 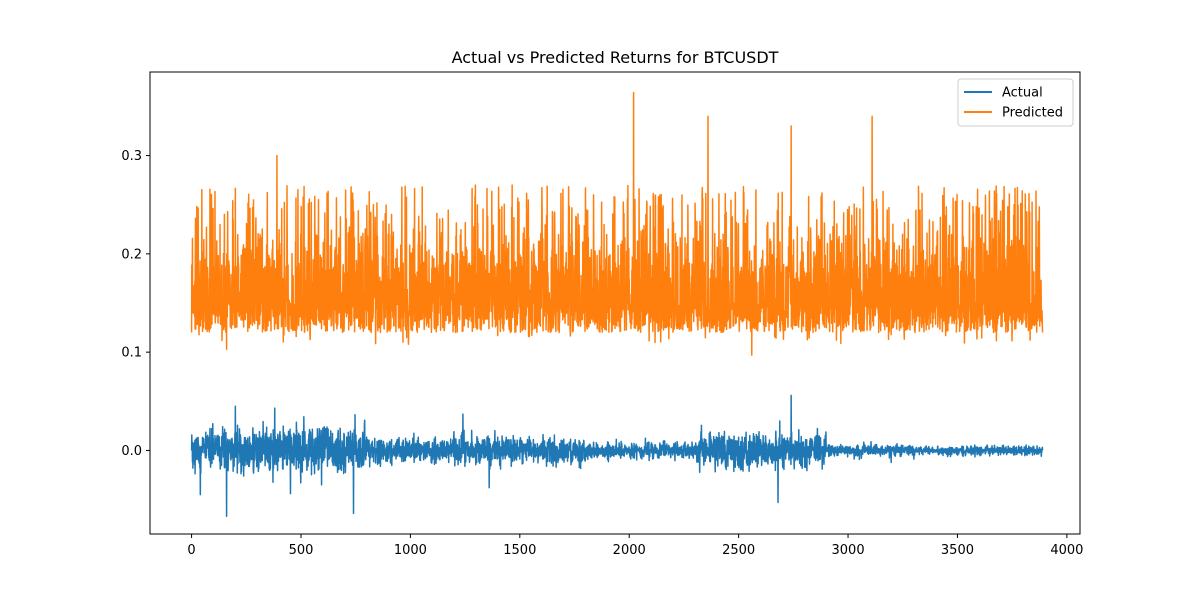 I want to click on x-axis: 0 500 1000 1500 2000 2500 3000 3500 4000, so click(x=635, y=546).